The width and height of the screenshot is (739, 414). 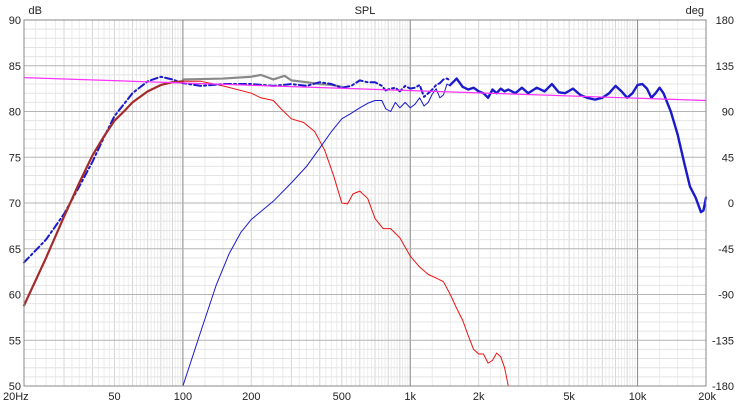 I want to click on y-right-tick-label: -180, so click(x=723, y=387).